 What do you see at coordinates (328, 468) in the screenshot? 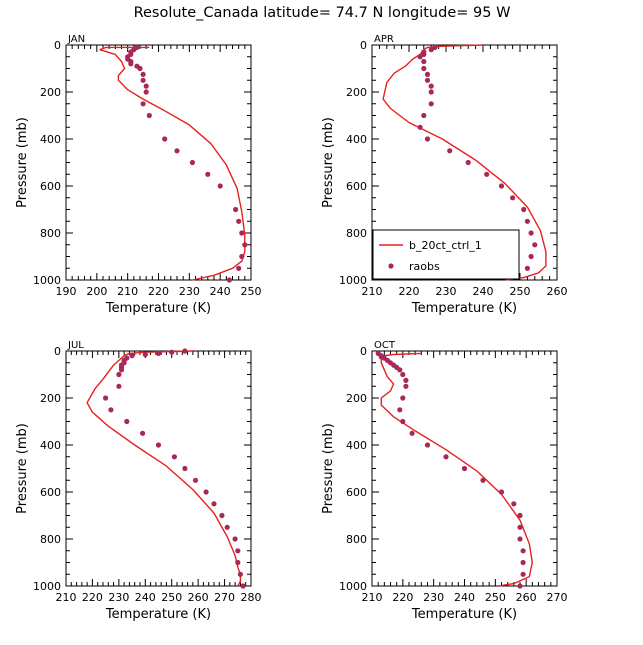
I see `y-axis-label: Pressure (mb)` at bounding box center [328, 468].